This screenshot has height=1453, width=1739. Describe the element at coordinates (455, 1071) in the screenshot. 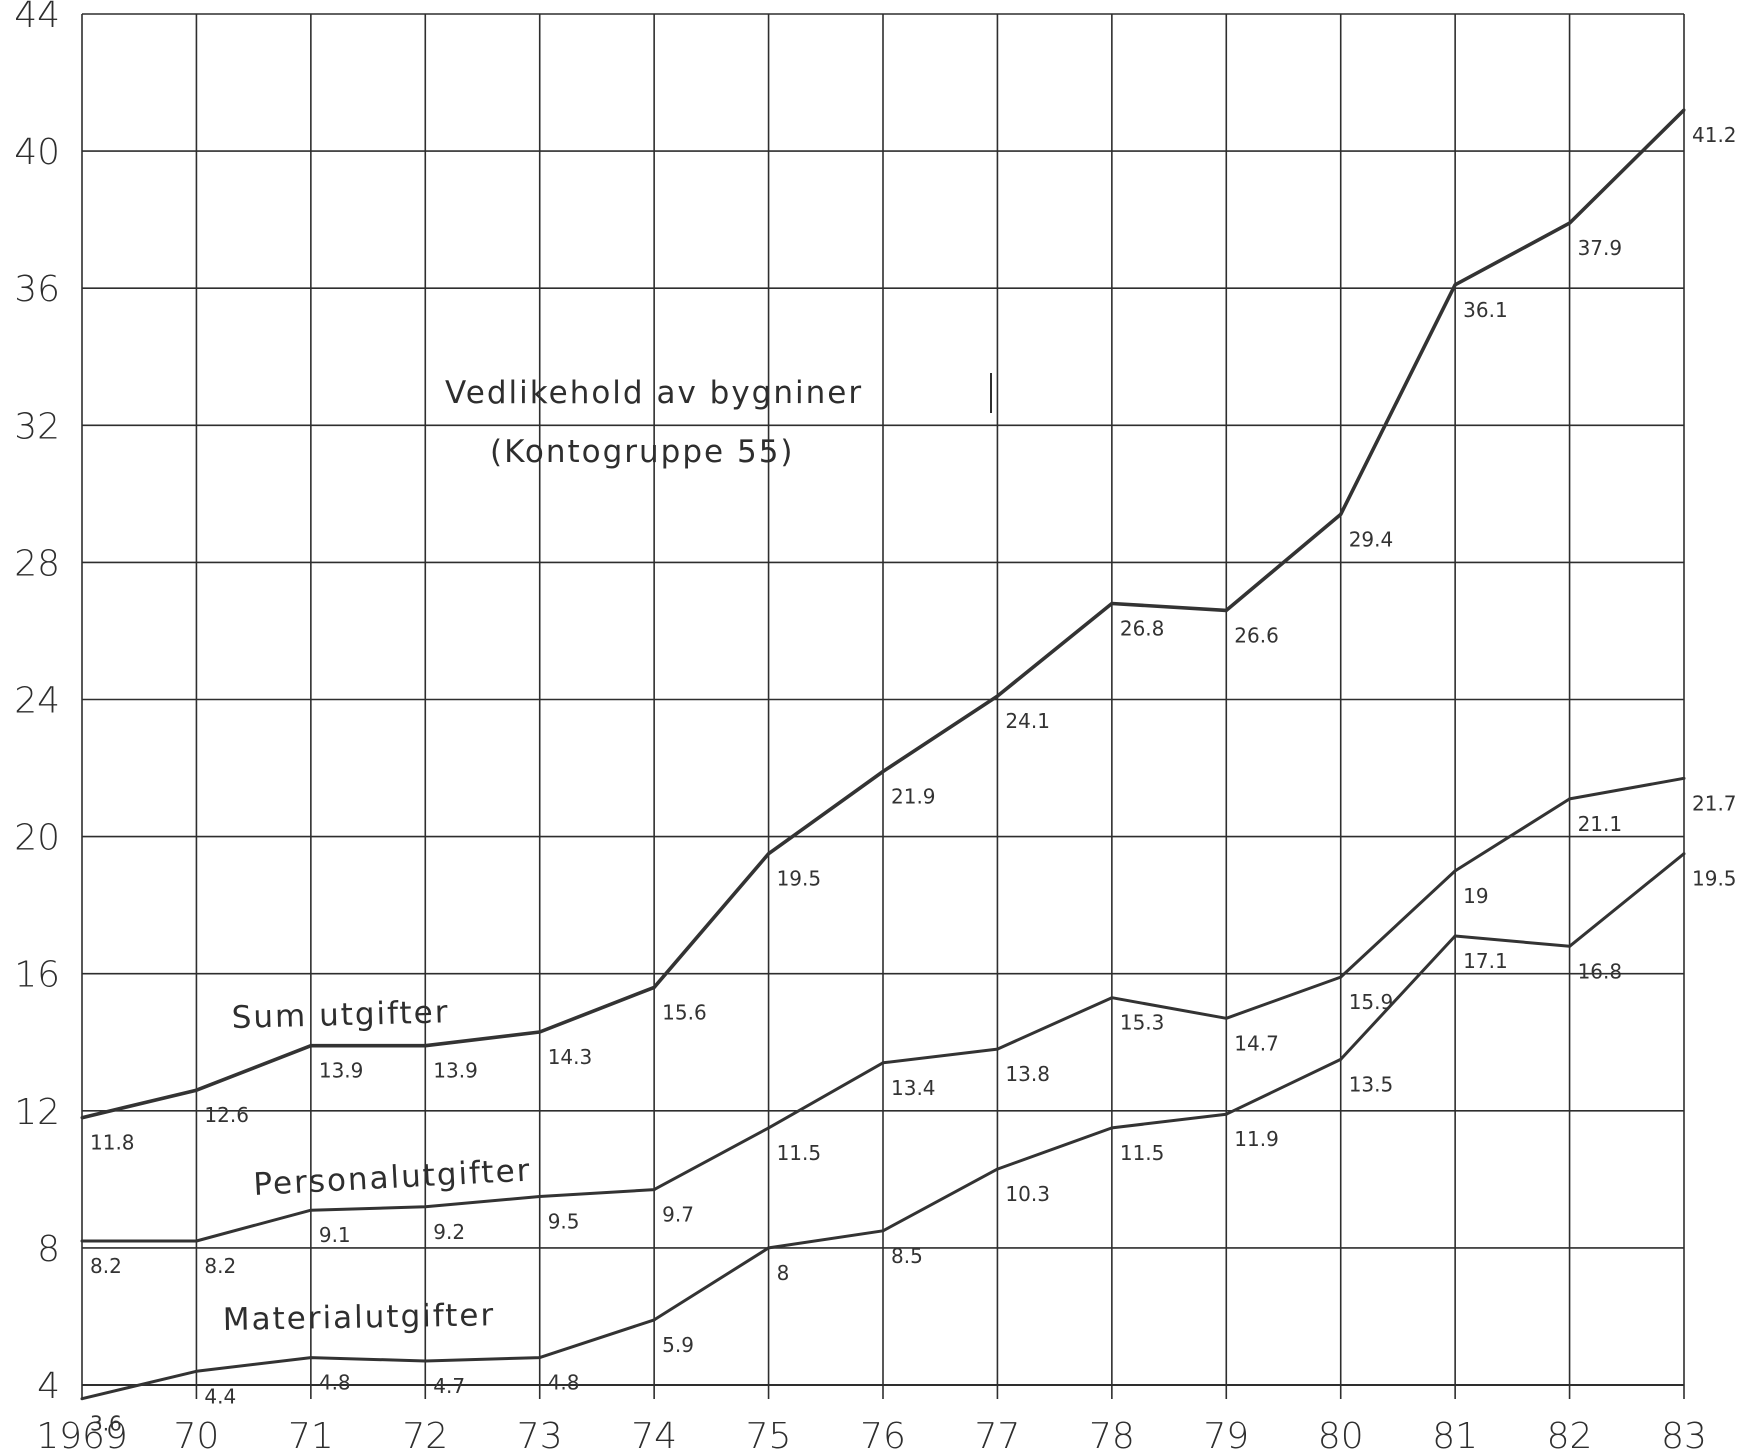

I see `data-label-sum-utgifter: 13.9` at that location.